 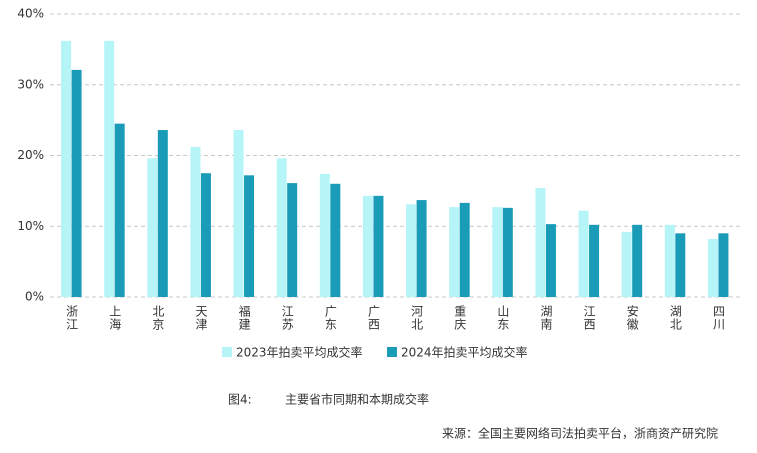 I want to click on x-tick-label: 浙江, so click(x=72, y=318).